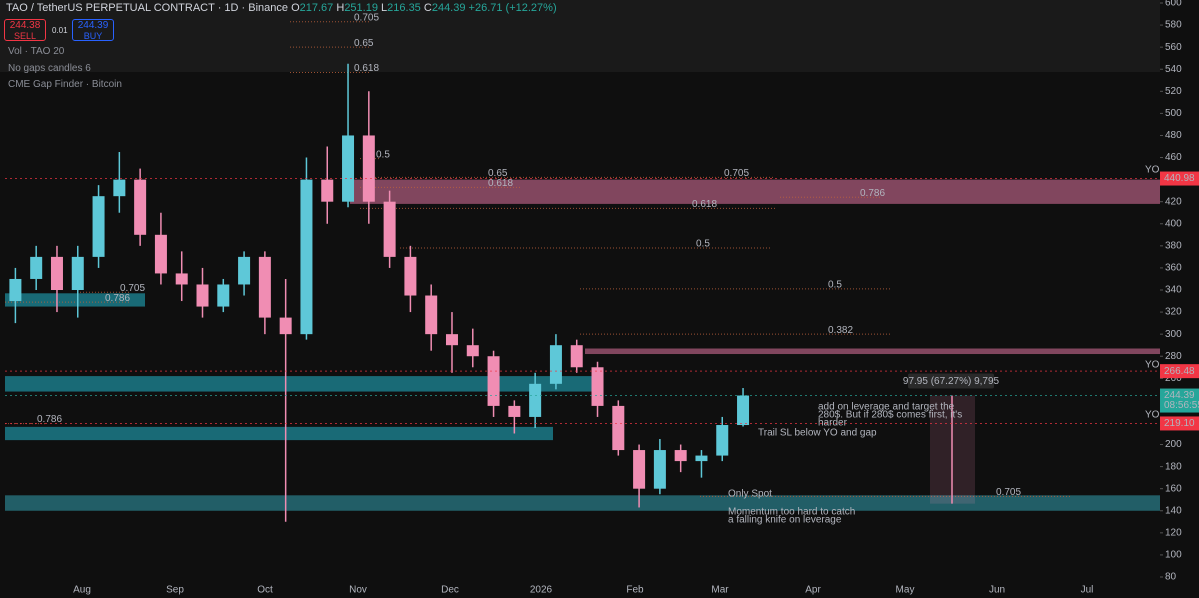 This screenshot has width=1199, height=598. I want to click on y-tick-label: 540, so click(1173, 69).